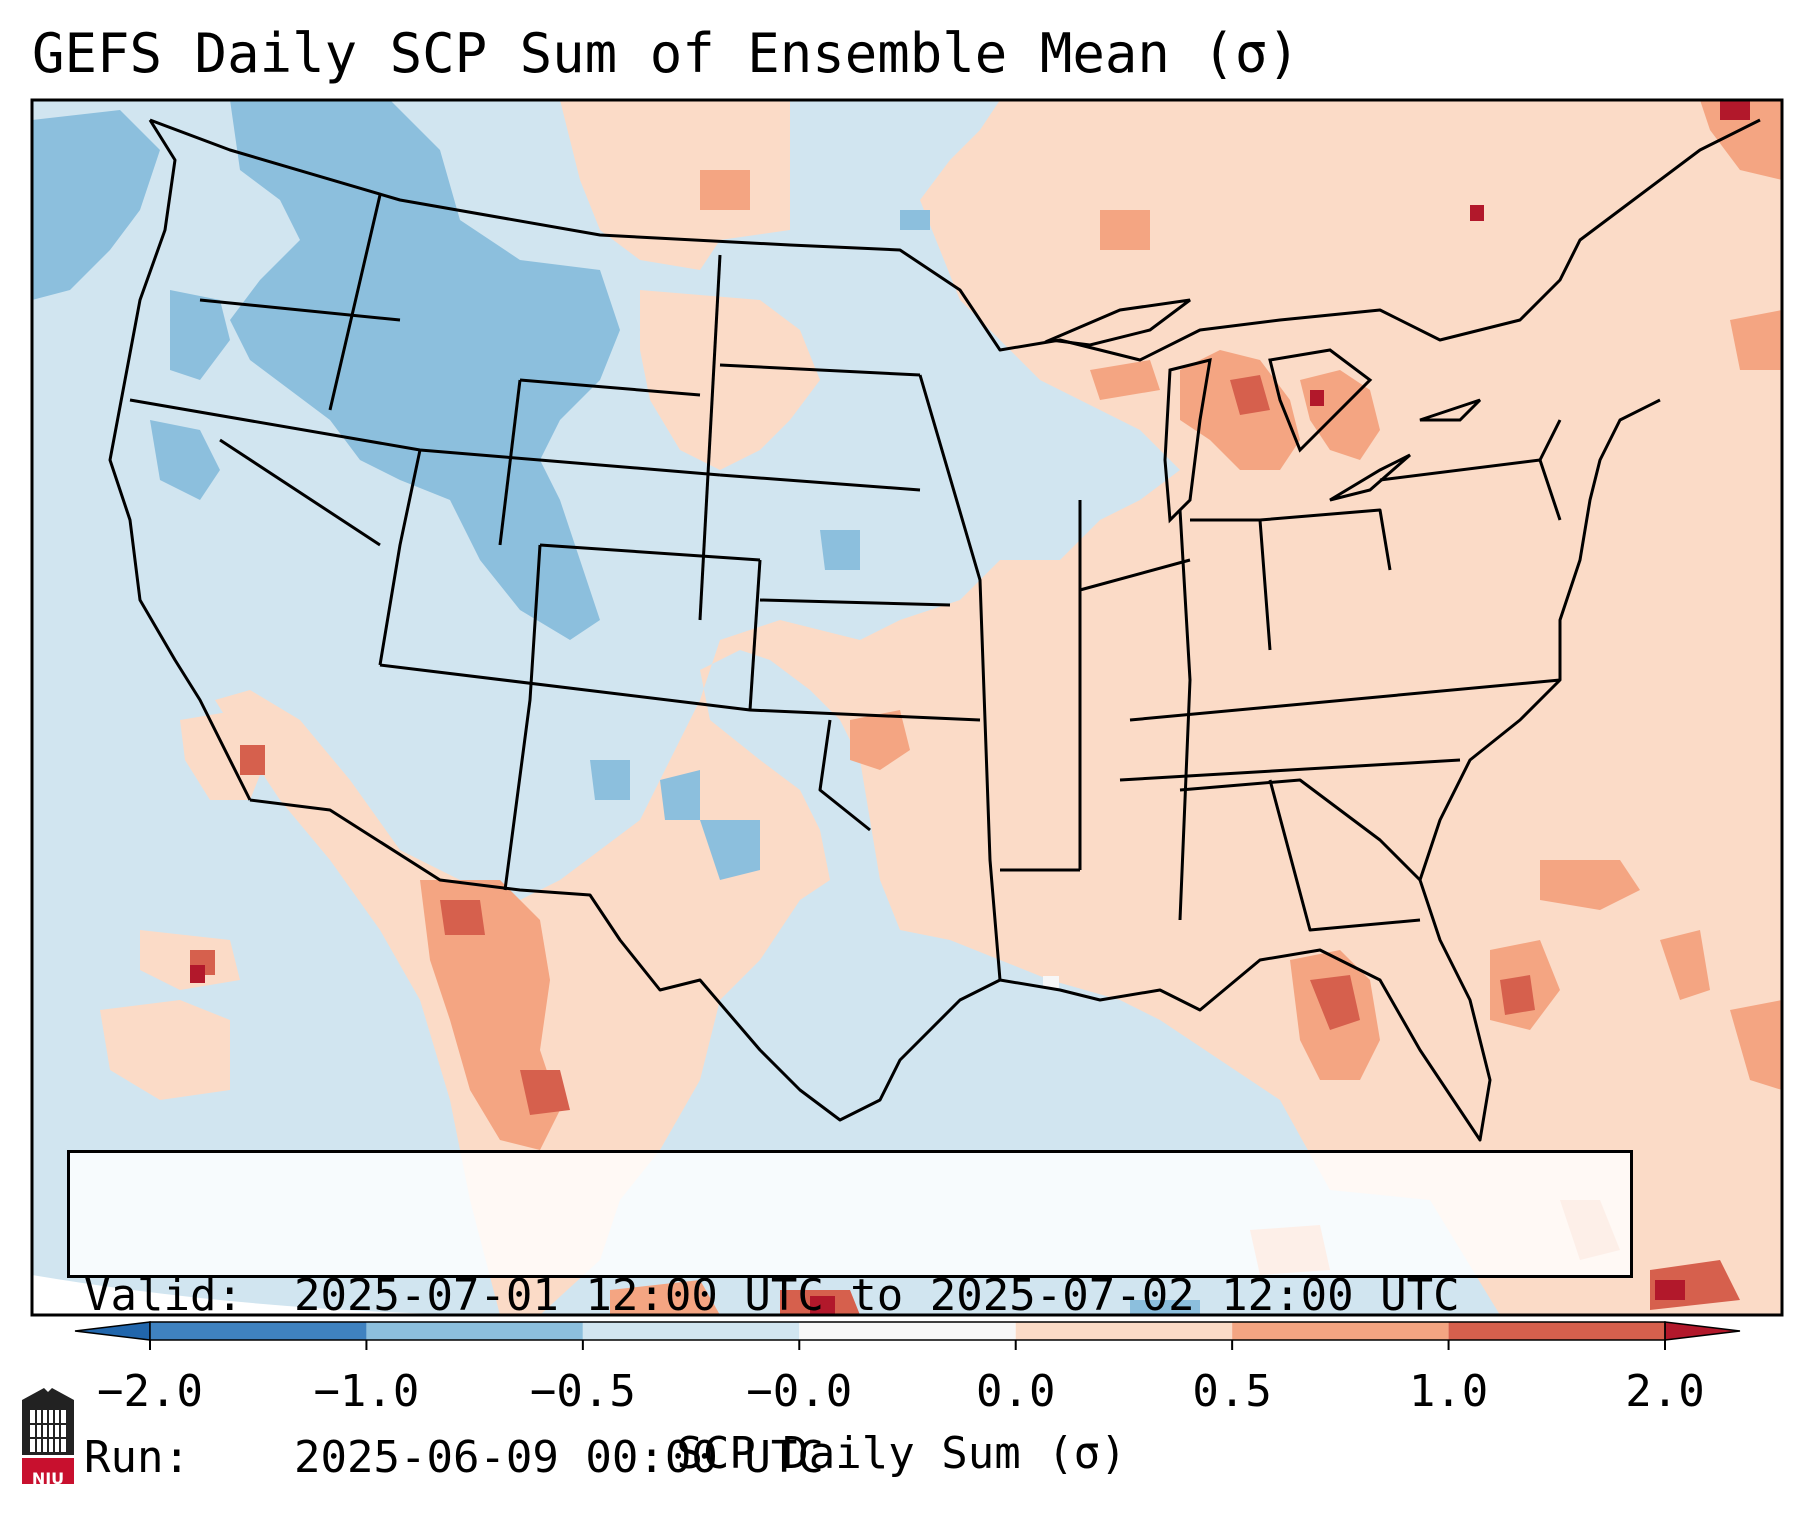 Image resolution: width=1803 pixels, height=1539 pixels. Describe the element at coordinates (1702, 1331) in the screenshot. I see `colorbar-extend-high` at that location.